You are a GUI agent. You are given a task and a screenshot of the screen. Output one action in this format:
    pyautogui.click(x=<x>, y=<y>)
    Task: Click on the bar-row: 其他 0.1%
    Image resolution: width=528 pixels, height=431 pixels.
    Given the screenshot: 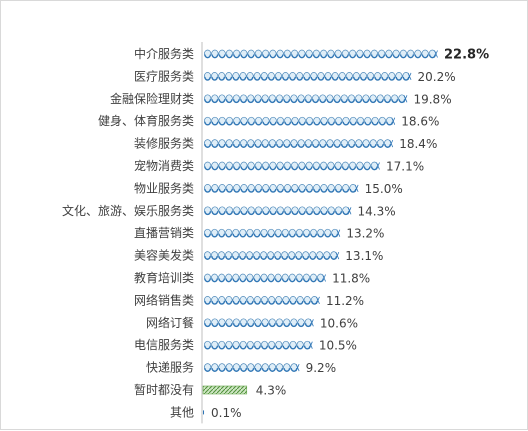 What is the action you would take?
    pyautogui.click(x=206, y=412)
    